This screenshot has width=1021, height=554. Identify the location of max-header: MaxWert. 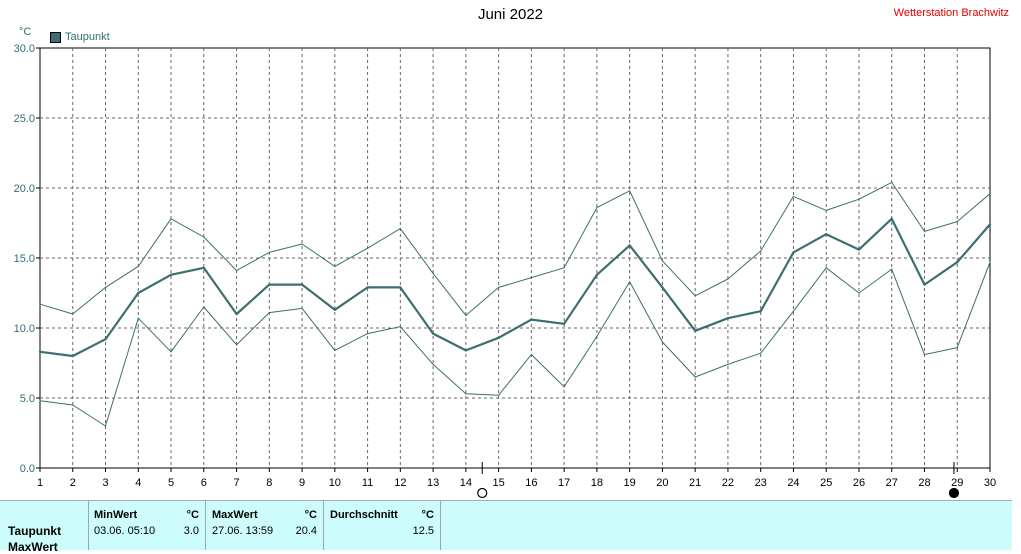
(235, 515).